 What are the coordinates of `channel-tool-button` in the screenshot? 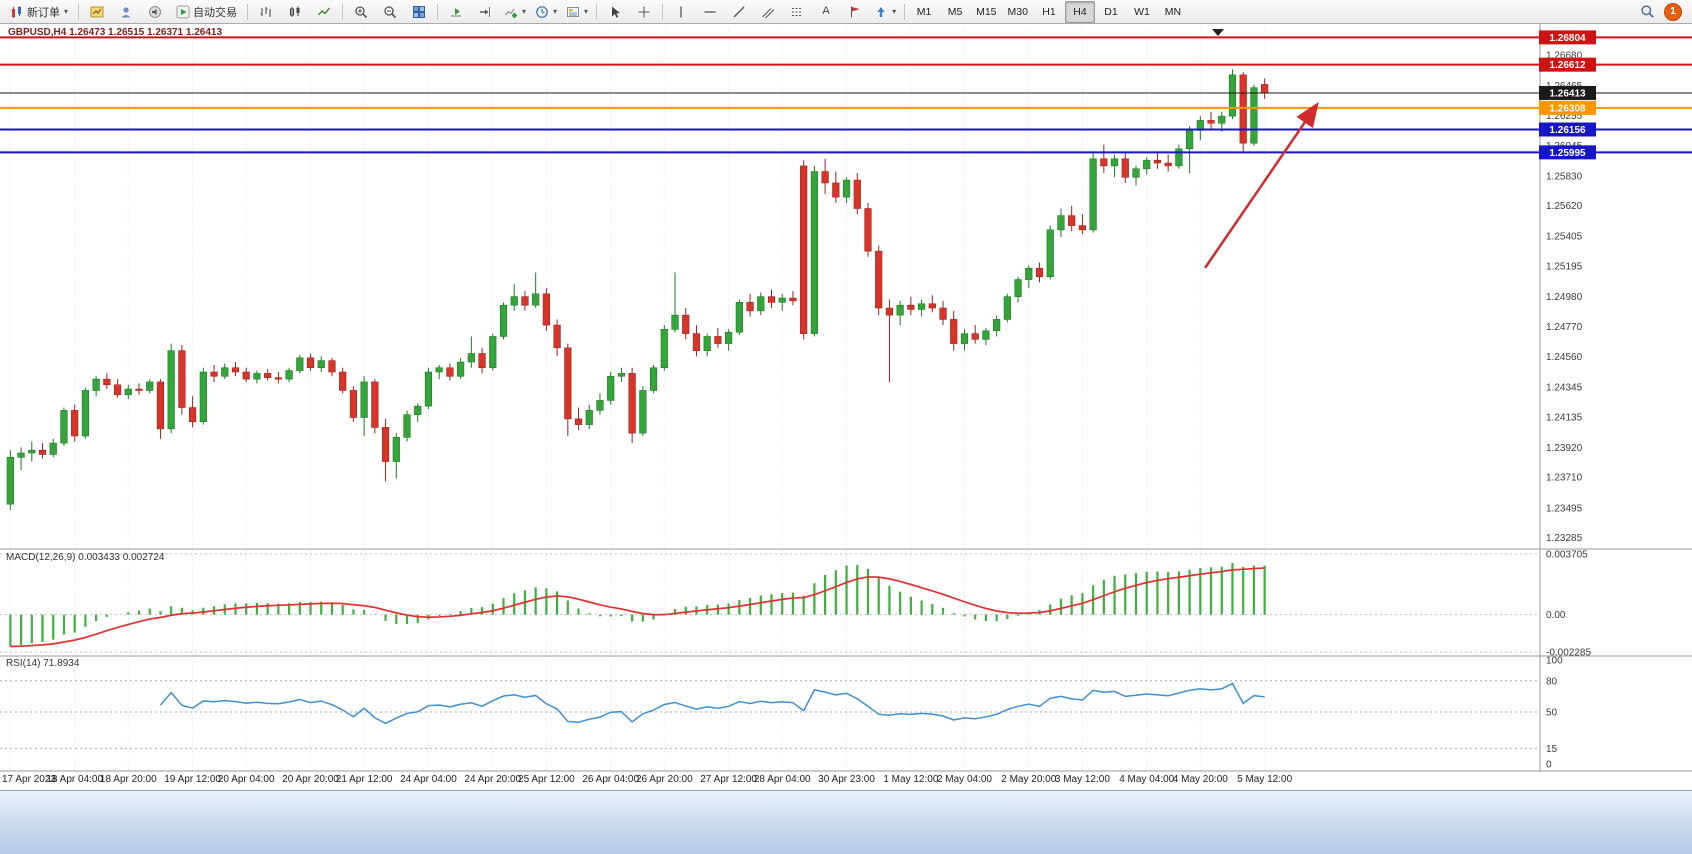 It's located at (768, 12).